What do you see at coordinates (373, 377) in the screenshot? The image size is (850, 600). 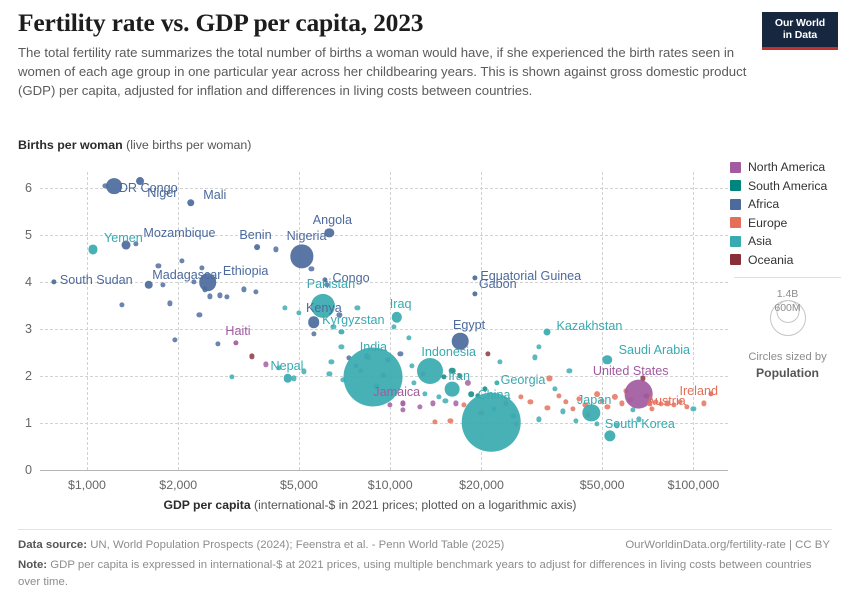 I see `data-point-india` at bounding box center [373, 377].